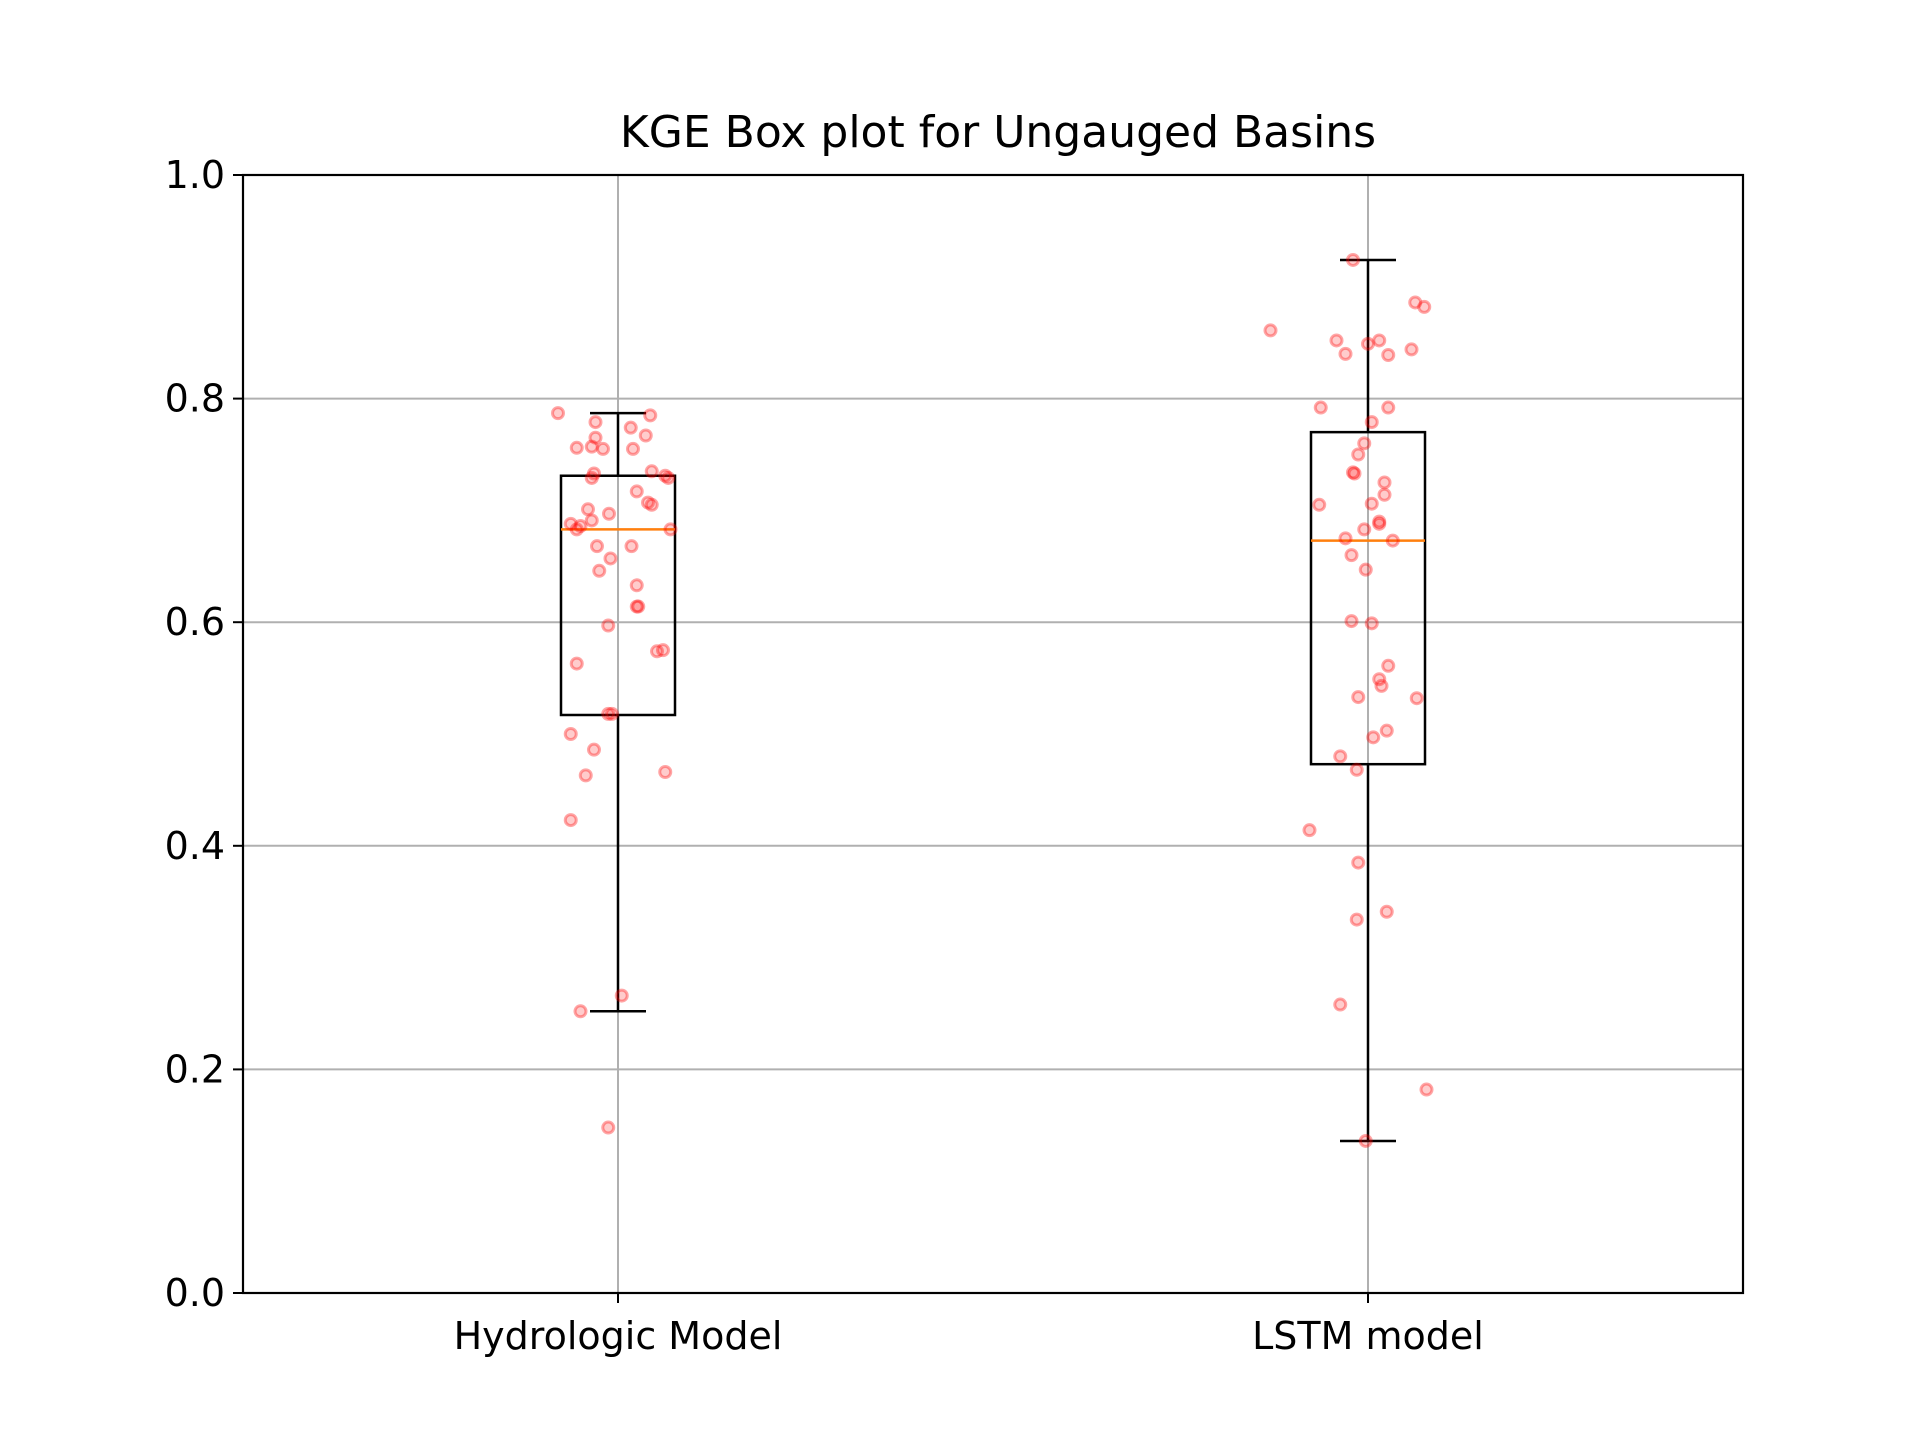 Image resolution: width=1920 pixels, height=1440 pixels. I want to click on x-tick-label: Hydrologic Model, so click(618, 1336).